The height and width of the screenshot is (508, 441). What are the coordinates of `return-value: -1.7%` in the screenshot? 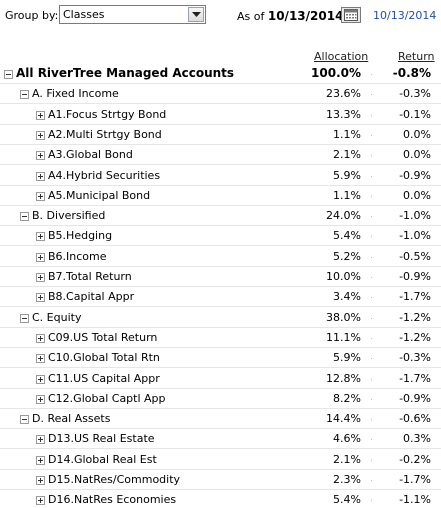 It's located at (415, 378).